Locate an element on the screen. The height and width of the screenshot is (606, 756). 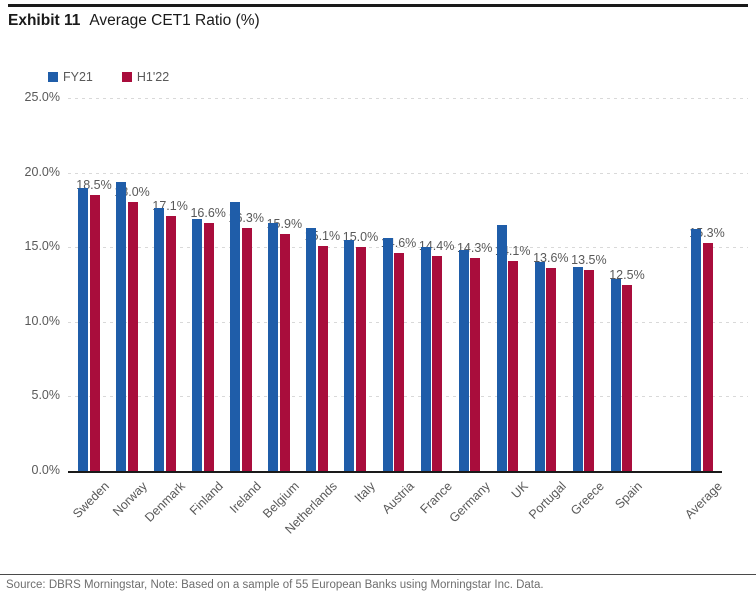
y-axis-tick-0.0%: 0.0% is located at coordinates (46, 470).